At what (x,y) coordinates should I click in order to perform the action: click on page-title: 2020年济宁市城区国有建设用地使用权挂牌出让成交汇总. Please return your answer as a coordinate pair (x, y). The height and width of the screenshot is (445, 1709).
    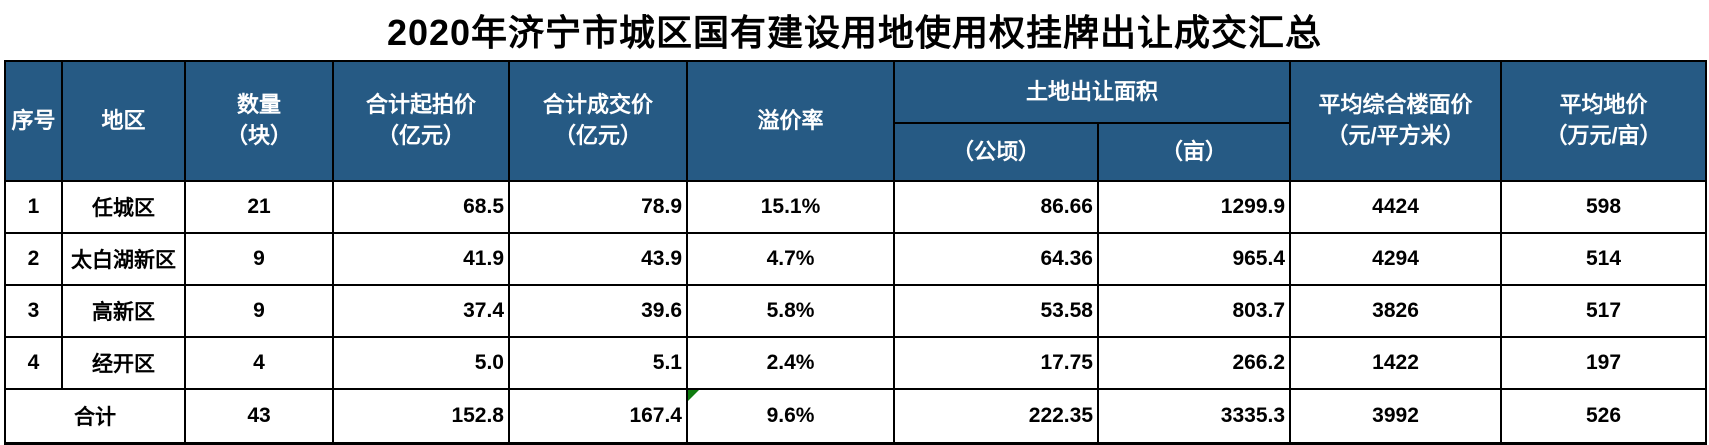
    Looking at the image, I should click on (854, 32).